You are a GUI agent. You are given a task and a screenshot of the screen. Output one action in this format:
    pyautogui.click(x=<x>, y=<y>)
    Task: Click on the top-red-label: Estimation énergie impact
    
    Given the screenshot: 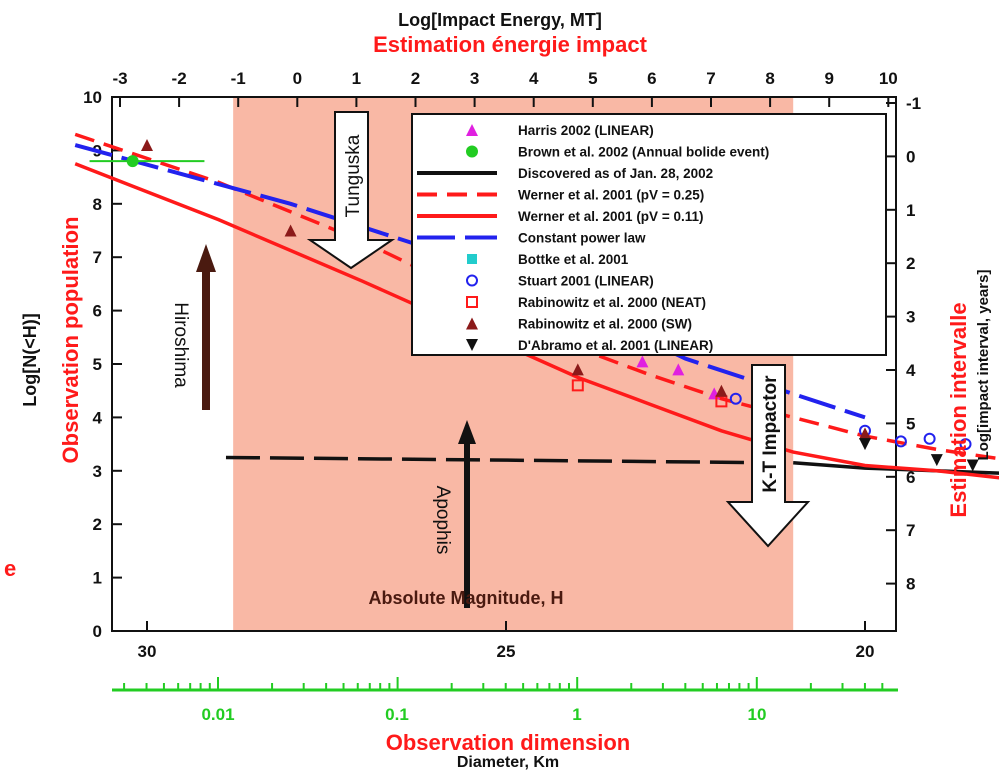 What is the action you would take?
    pyautogui.click(x=510, y=44)
    